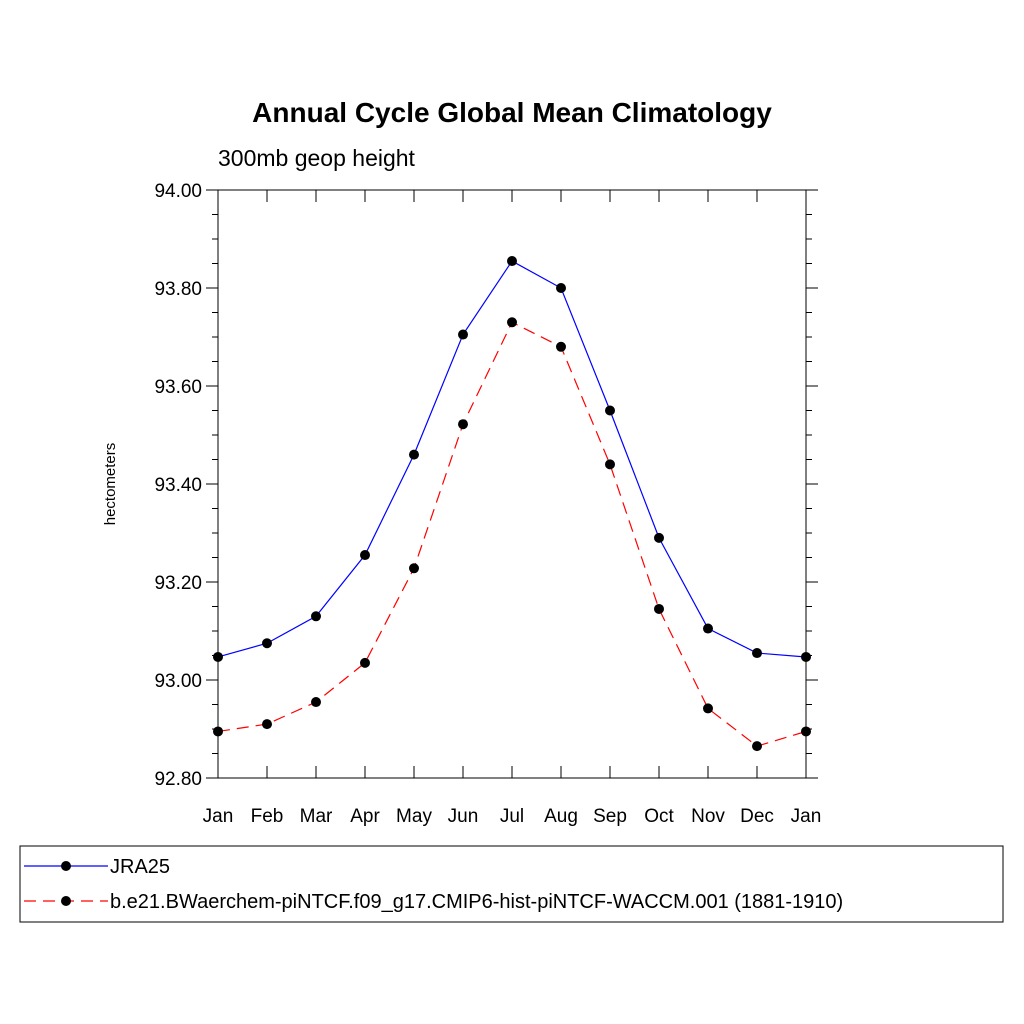 This screenshot has height=1024, width=1024. What do you see at coordinates (267, 816) in the screenshot?
I see `x-tick-label: Feb` at bounding box center [267, 816].